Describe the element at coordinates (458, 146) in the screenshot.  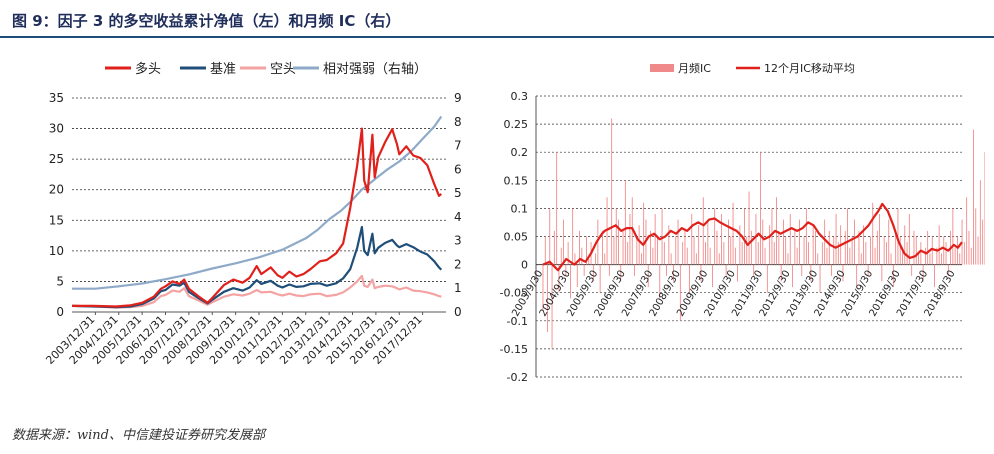
I see `y-tick-label-right: 7` at that location.